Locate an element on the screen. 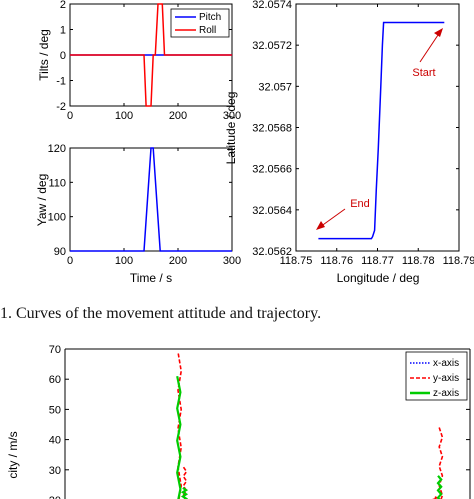 The image size is (474, 499). velocity-ytick-label: 50 is located at coordinates (55, 410).